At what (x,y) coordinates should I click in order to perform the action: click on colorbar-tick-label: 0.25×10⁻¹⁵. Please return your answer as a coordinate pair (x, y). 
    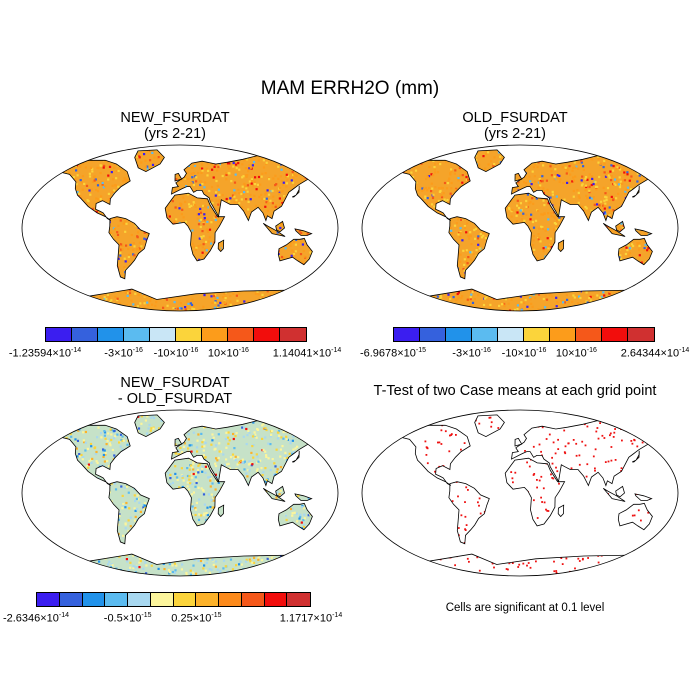
    Looking at the image, I should click on (196, 618).